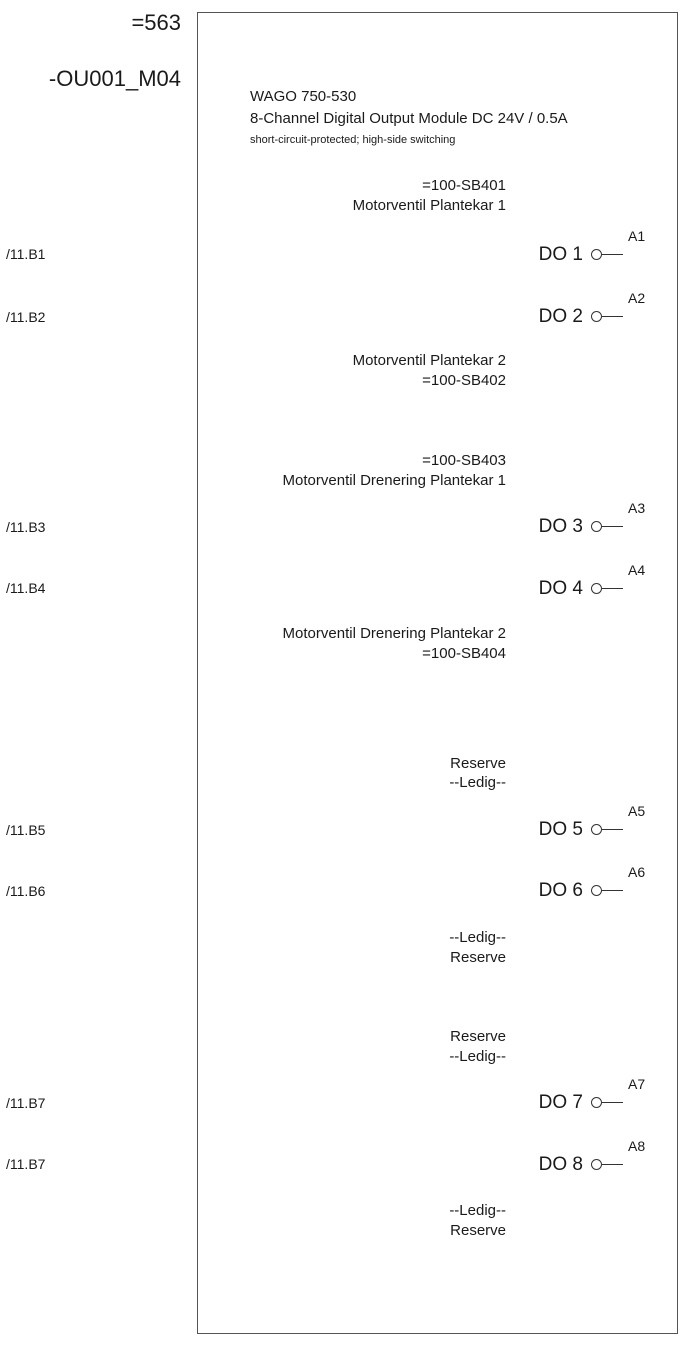 The height and width of the screenshot is (1348, 684). Describe the element at coordinates (26, 317) in the screenshot. I see `cross-reference-do2: /11.B2` at that location.